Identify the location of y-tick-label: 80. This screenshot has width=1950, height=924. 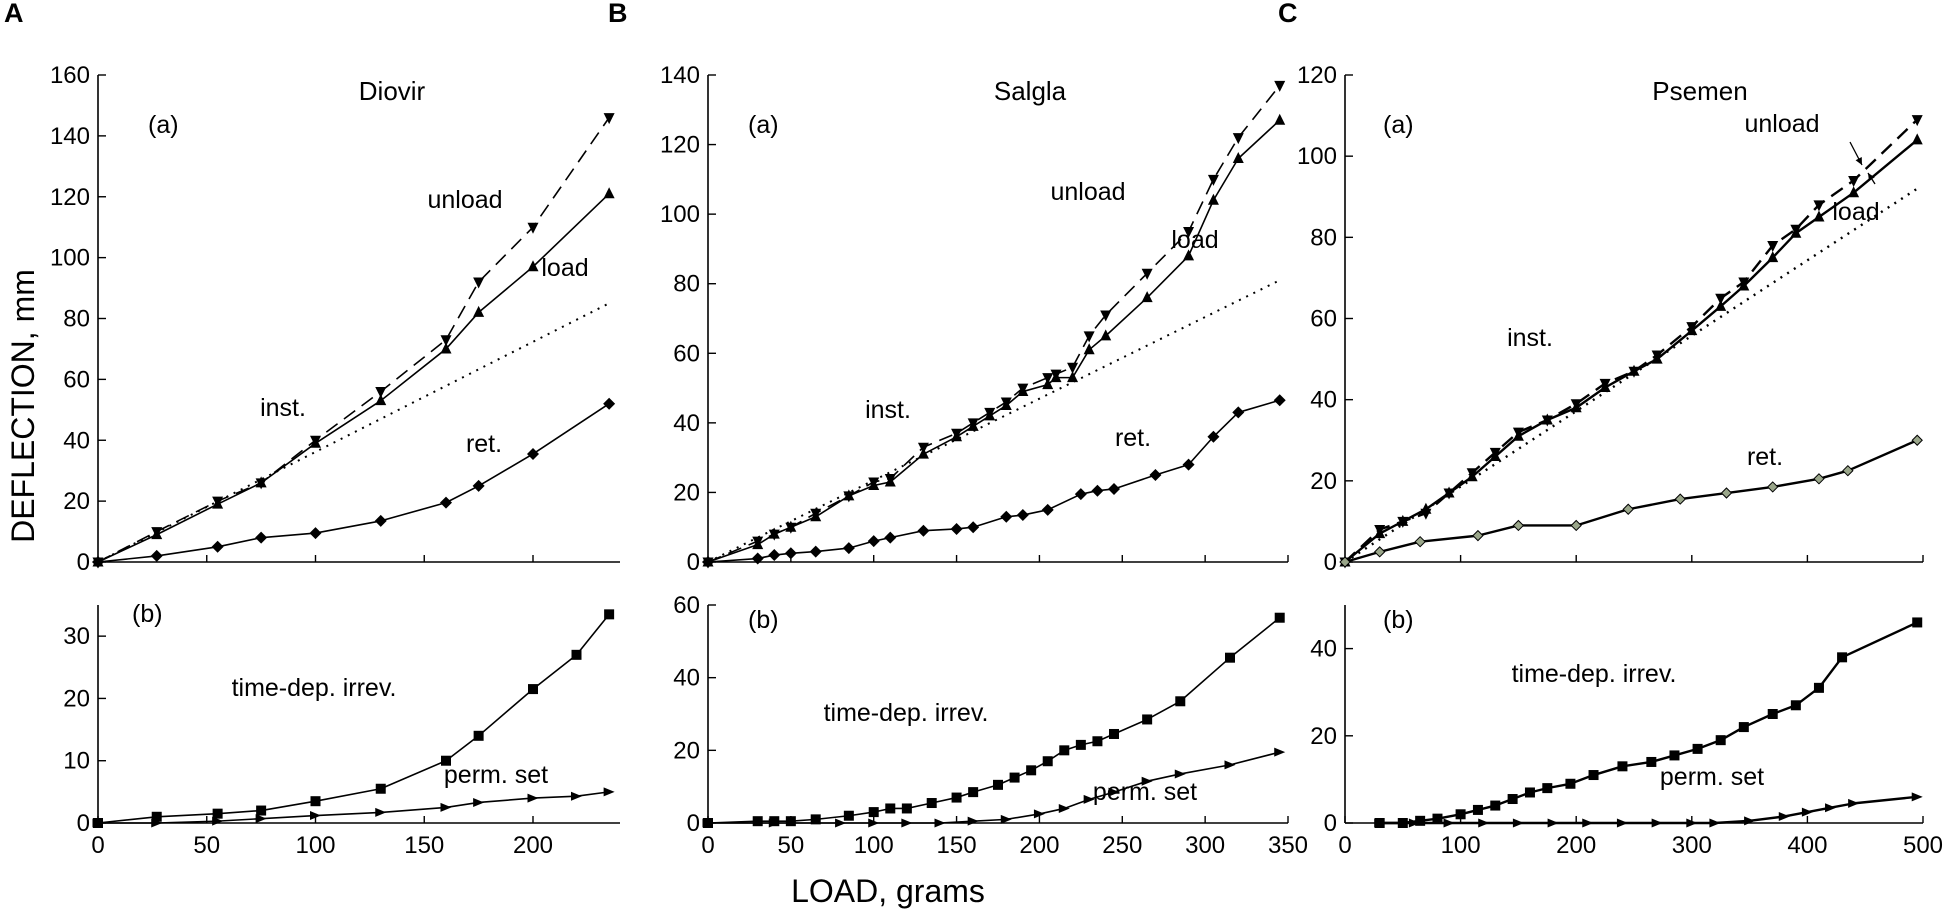
(686, 284).